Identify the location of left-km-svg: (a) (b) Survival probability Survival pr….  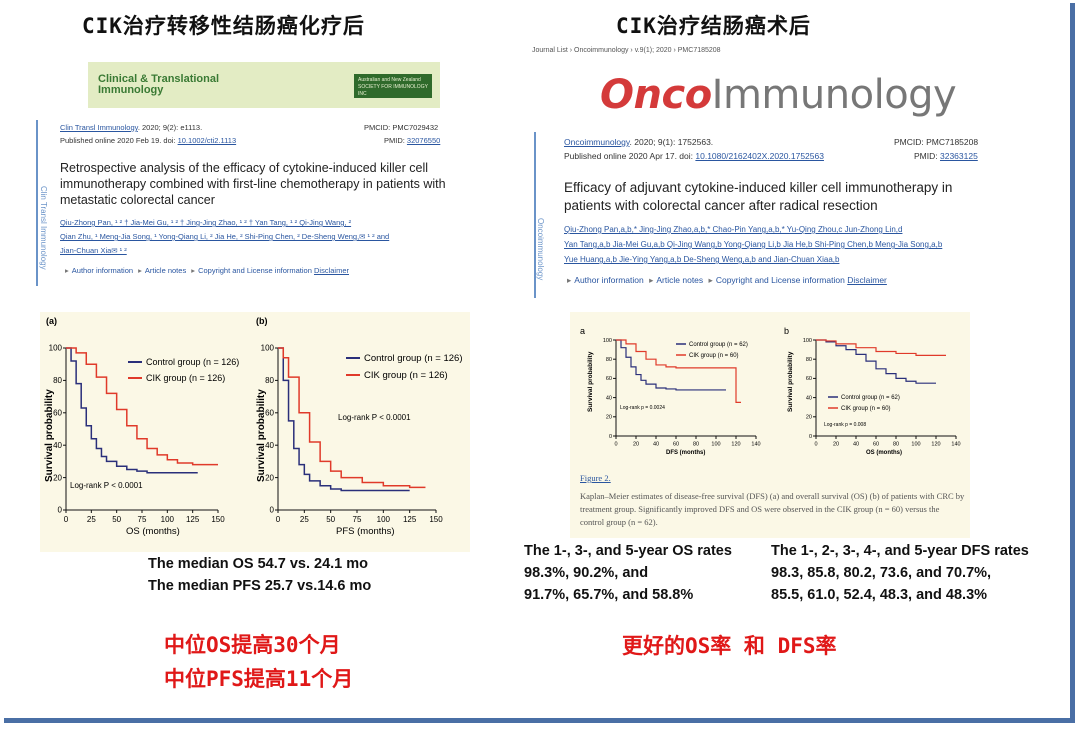
(253, 426).